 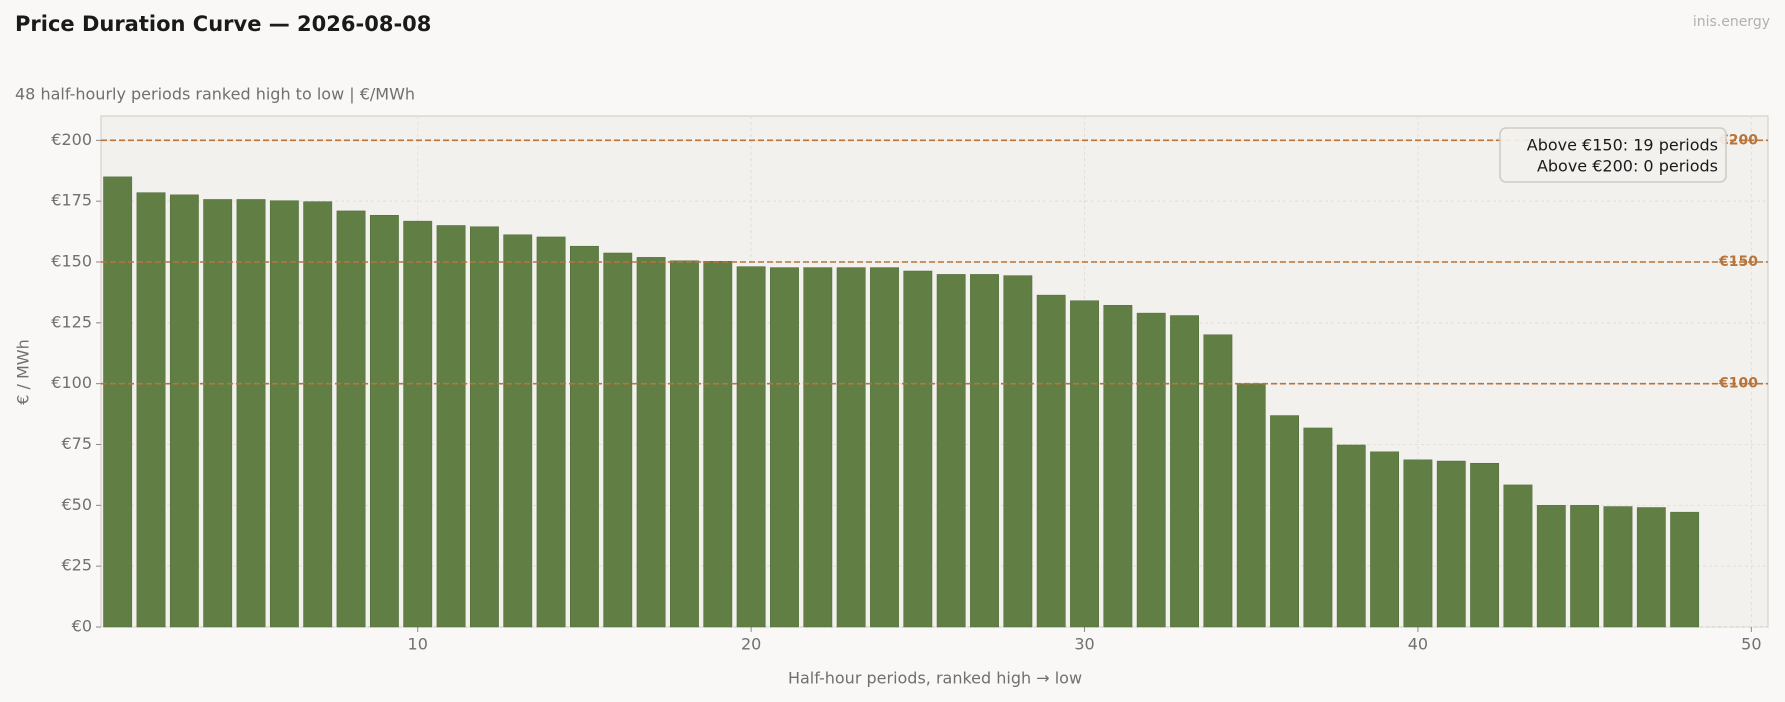 I want to click on y-tick-label: €0, so click(x=82, y=626).